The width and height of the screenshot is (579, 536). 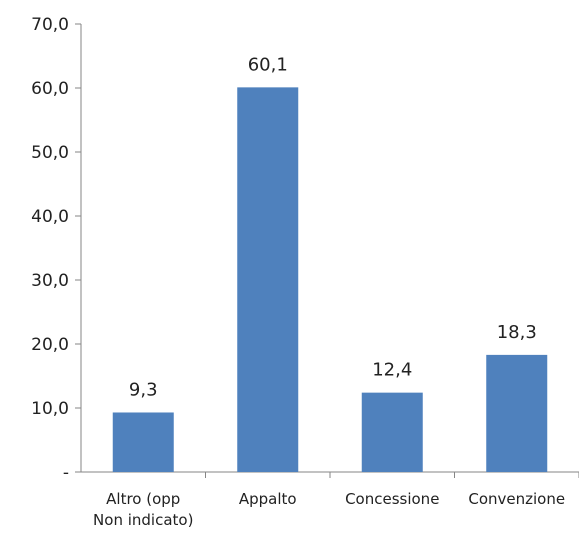 What do you see at coordinates (50, 409) in the screenshot?
I see `y-tick-label: 10,0` at bounding box center [50, 409].